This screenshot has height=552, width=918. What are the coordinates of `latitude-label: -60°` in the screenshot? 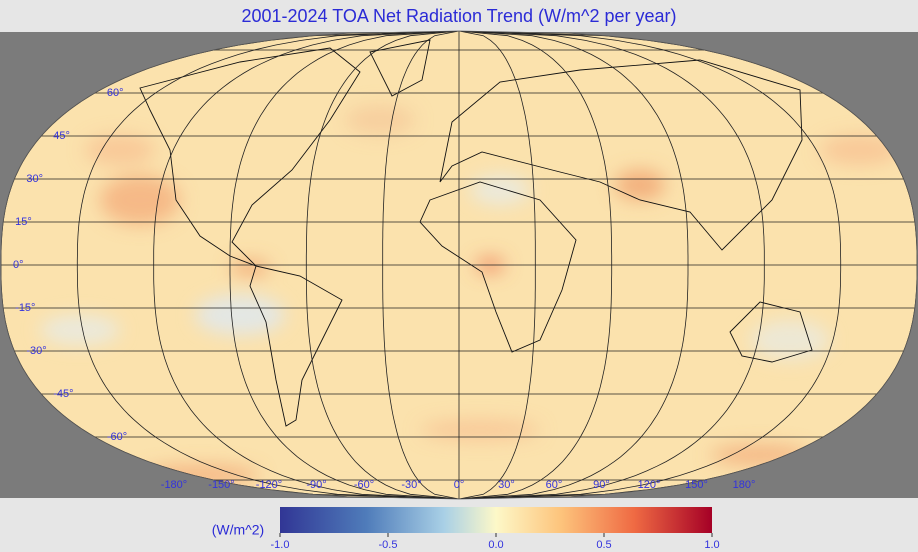 It's located at (117, 437).